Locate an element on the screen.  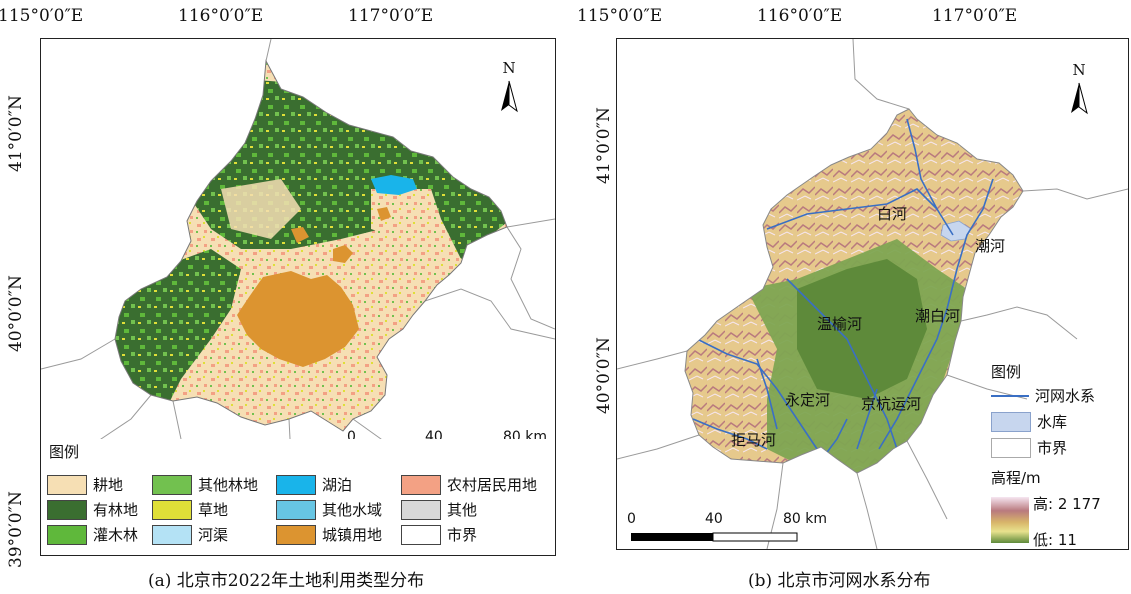
river-label-jinghang: 京杭运河 is located at coordinates (891, 404).